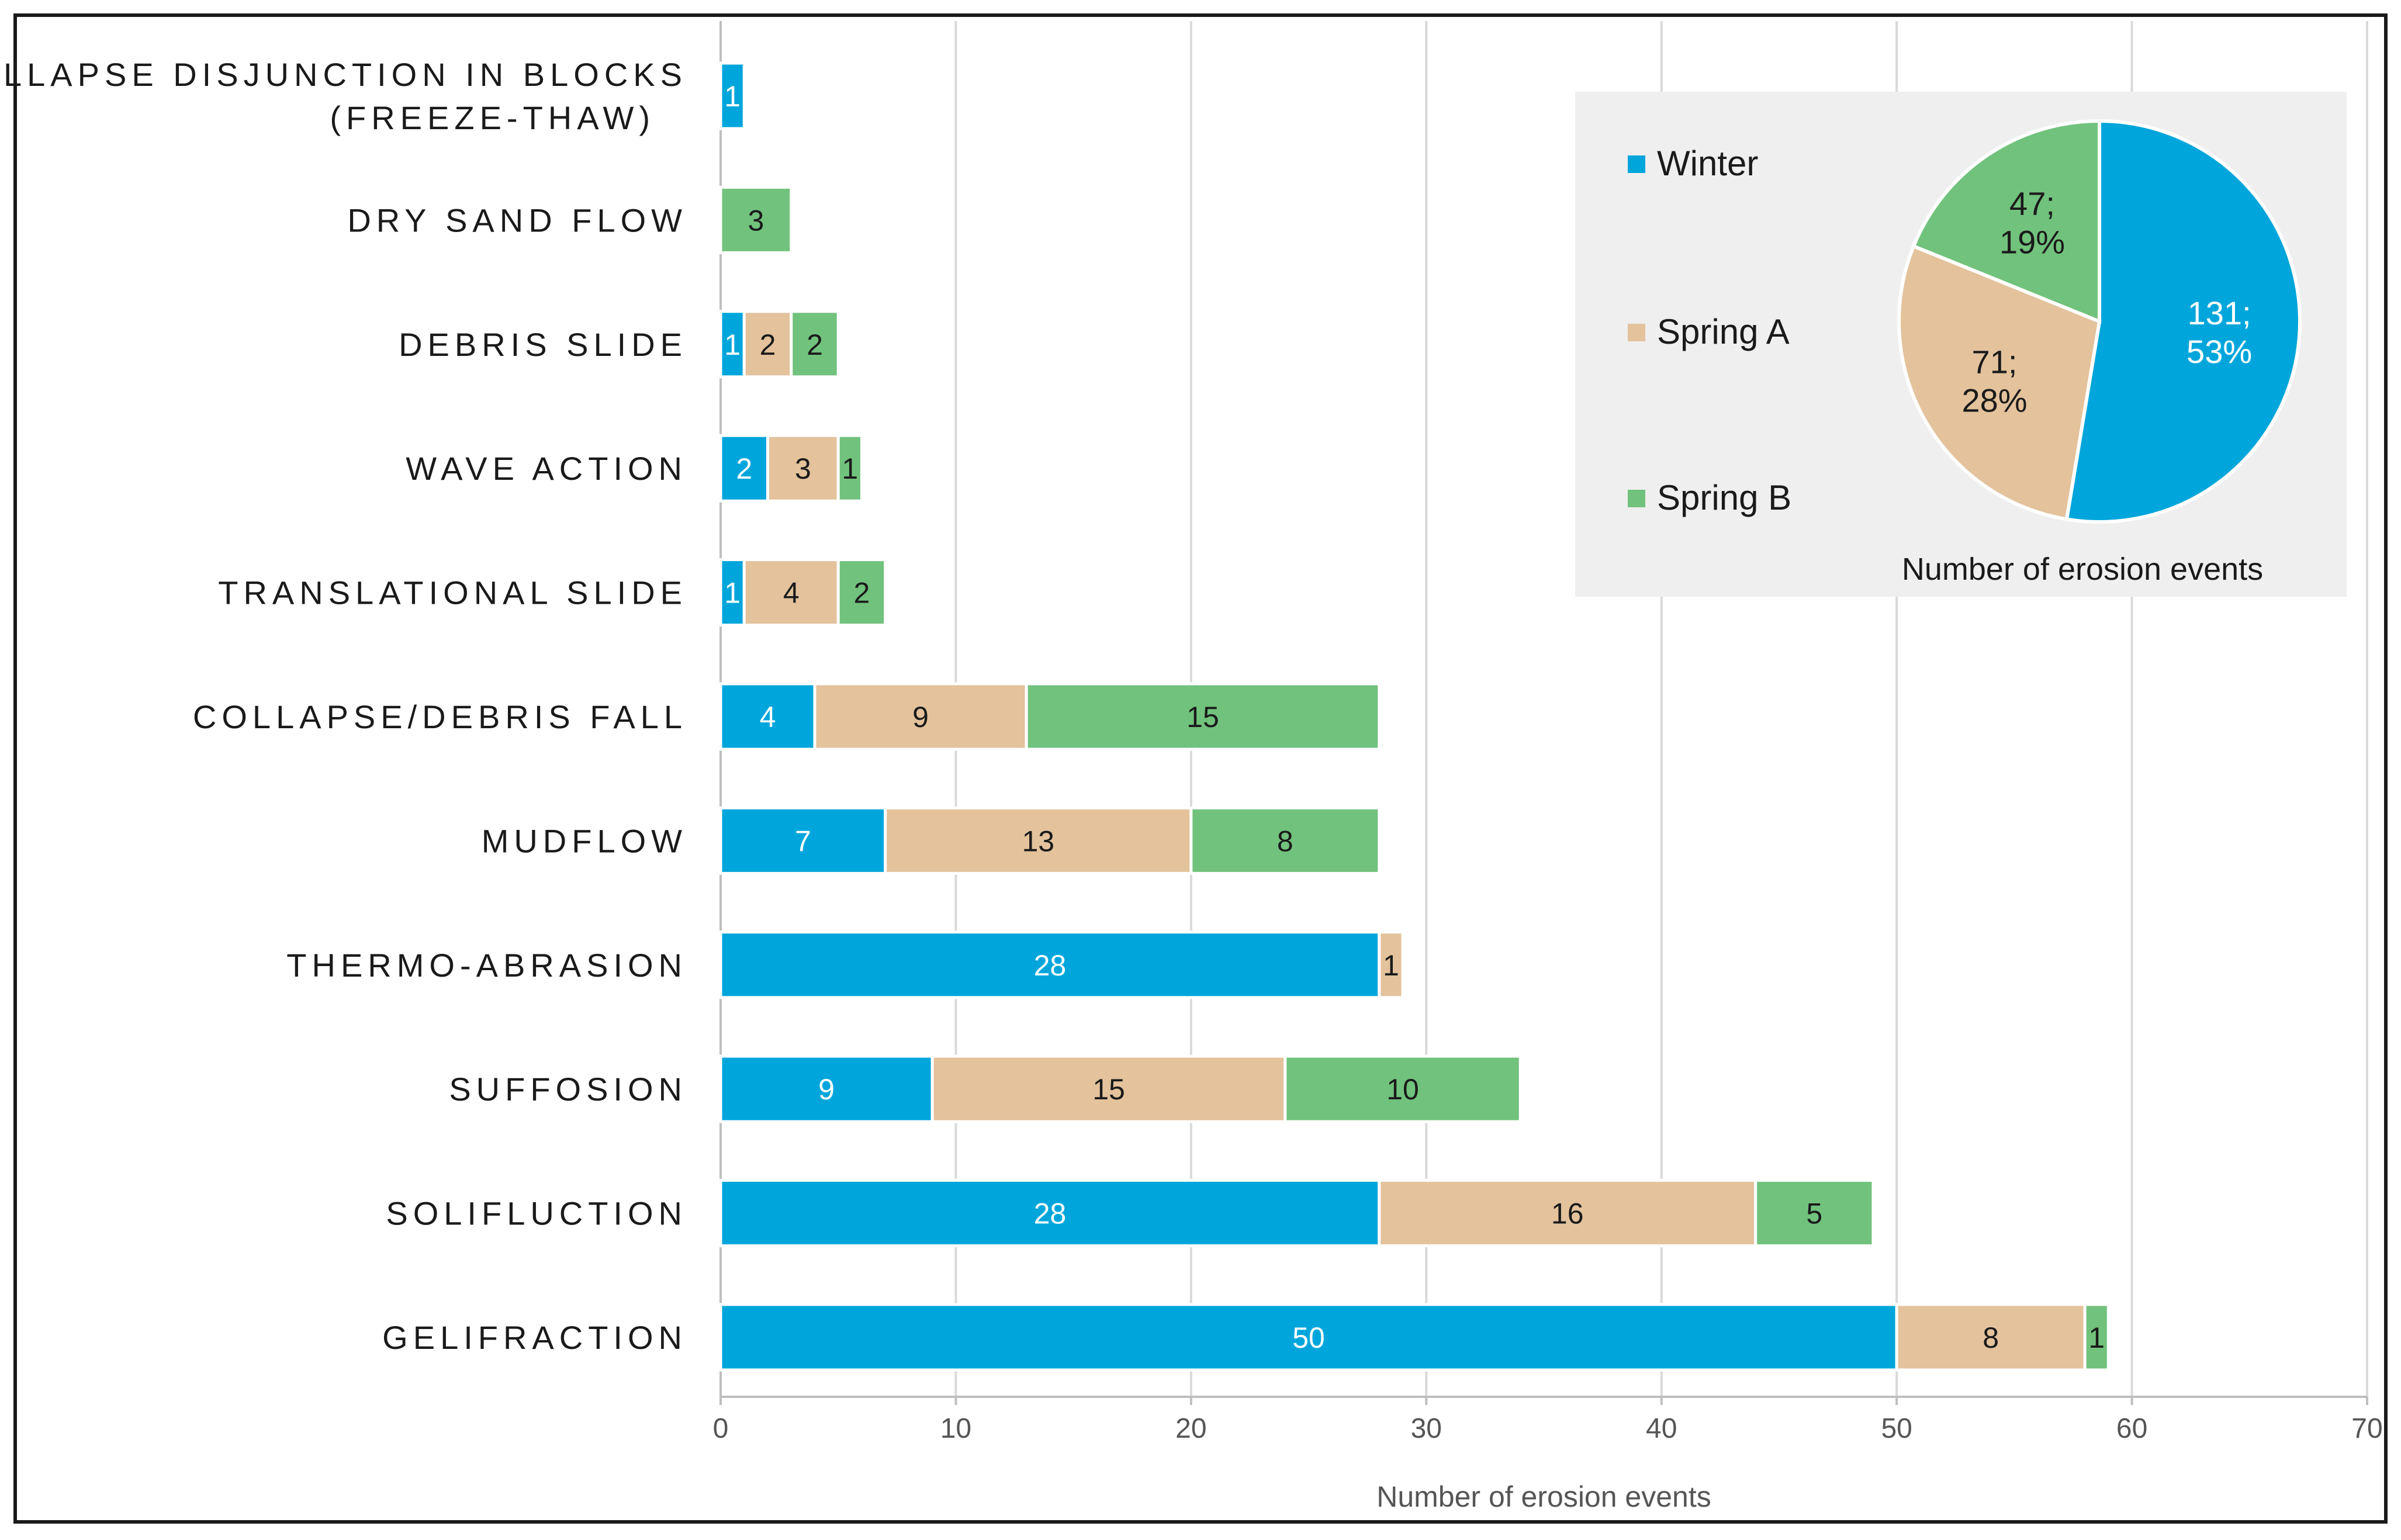 Image resolution: width=2401 pixels, height=1540 pixels. I want to click on pie-slice-value: 131;, so click(2219, 313).